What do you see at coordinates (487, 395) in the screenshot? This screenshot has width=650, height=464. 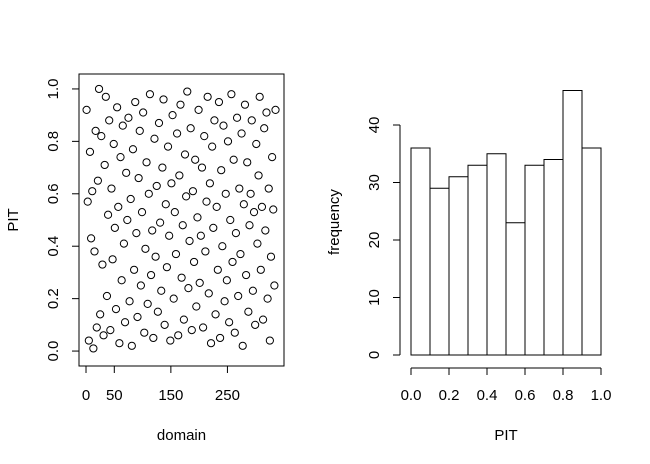 I see `x-tick-label: 0.4` at bounding box center [487, 395].